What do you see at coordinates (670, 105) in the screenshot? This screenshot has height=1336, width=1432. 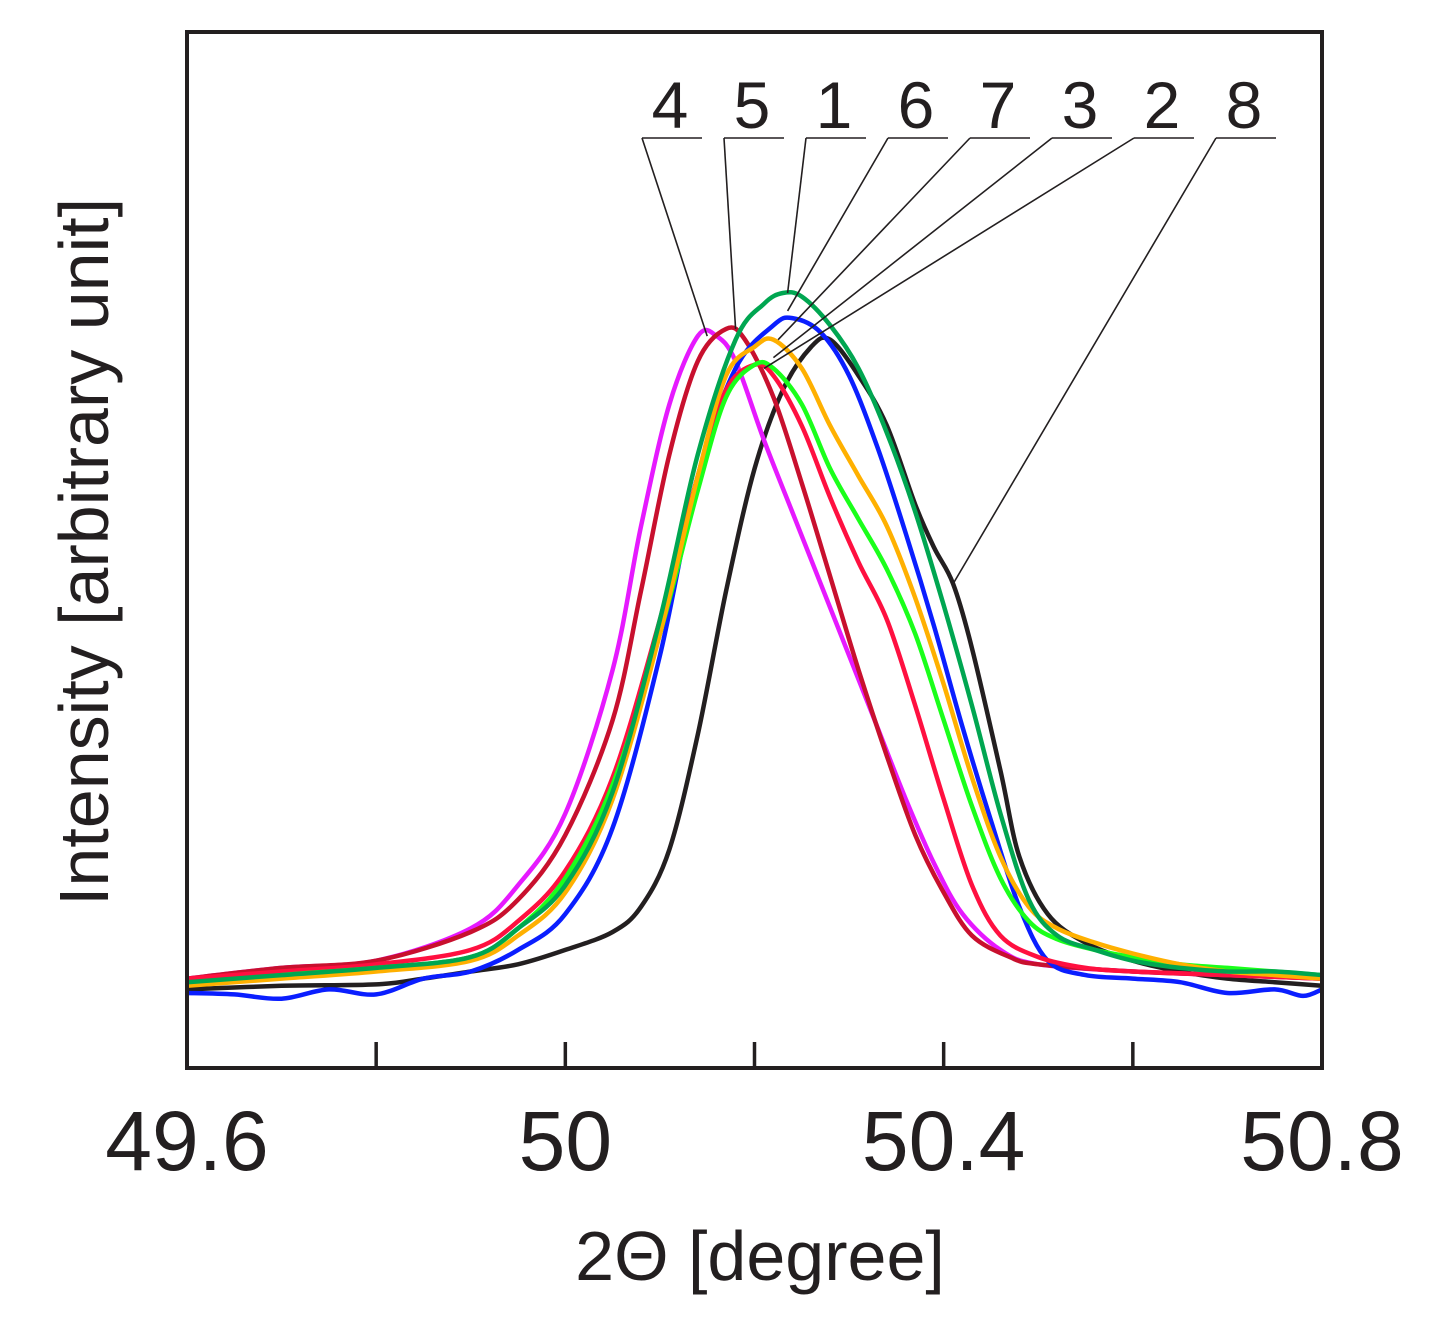 I see `series-label-4: 4` at bounding box center [670, 105].